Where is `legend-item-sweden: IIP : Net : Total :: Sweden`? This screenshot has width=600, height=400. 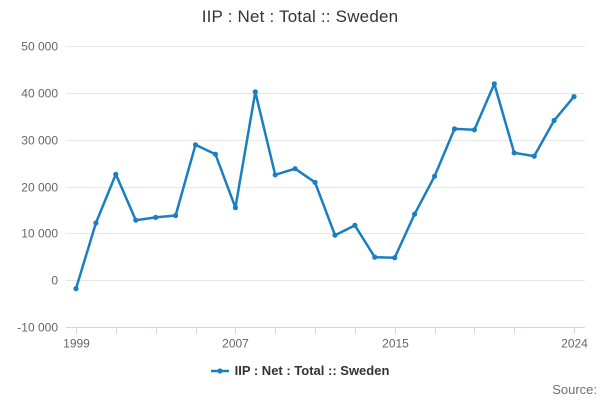
legend-item-sweden: IIP : Net : Total :: Sweden is located at coordinates (300, 370).